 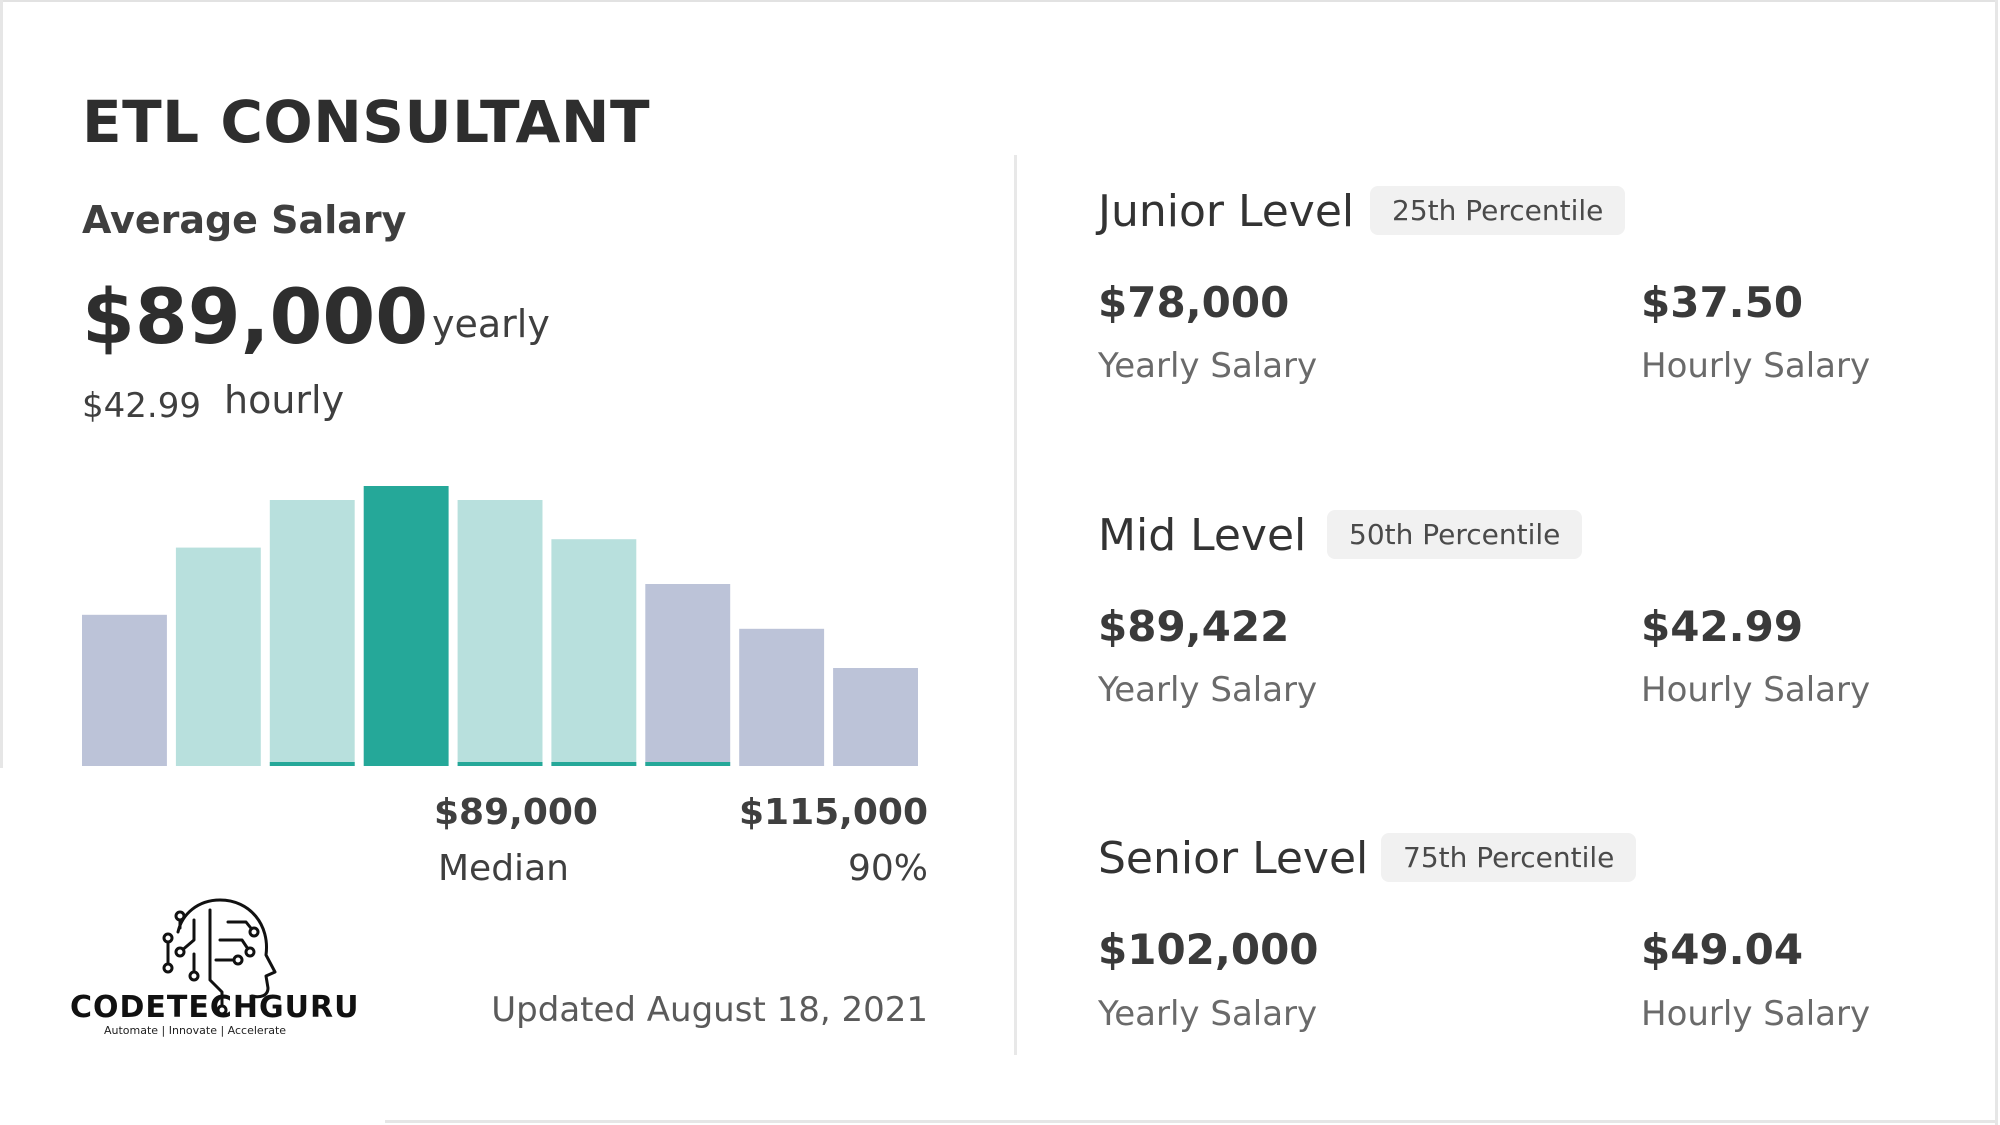 I want to click on card-border-left, so click(x=1, y=384).